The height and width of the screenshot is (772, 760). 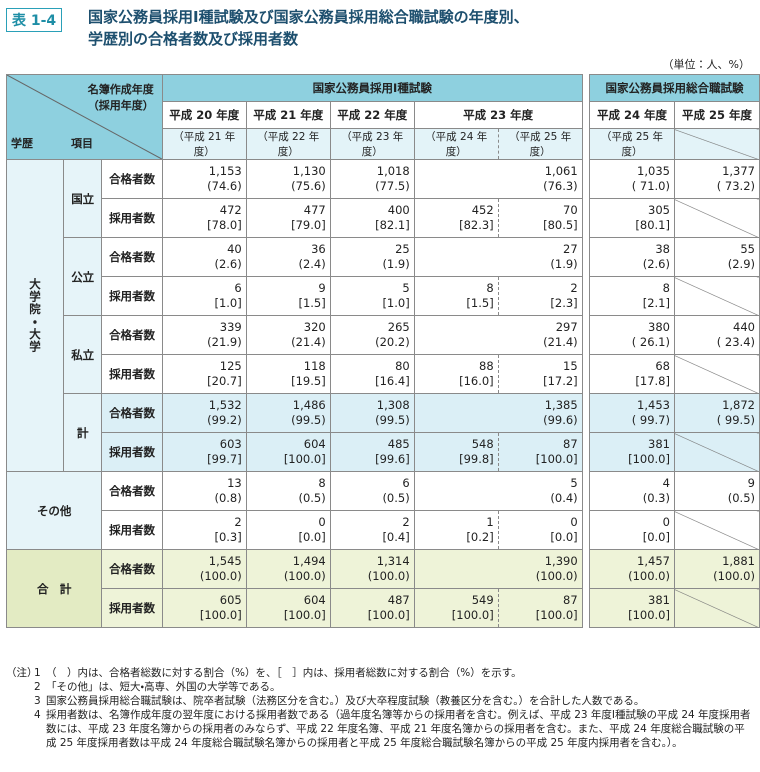 I want to click on ratio: (99.5), so click(x=308, y=420).